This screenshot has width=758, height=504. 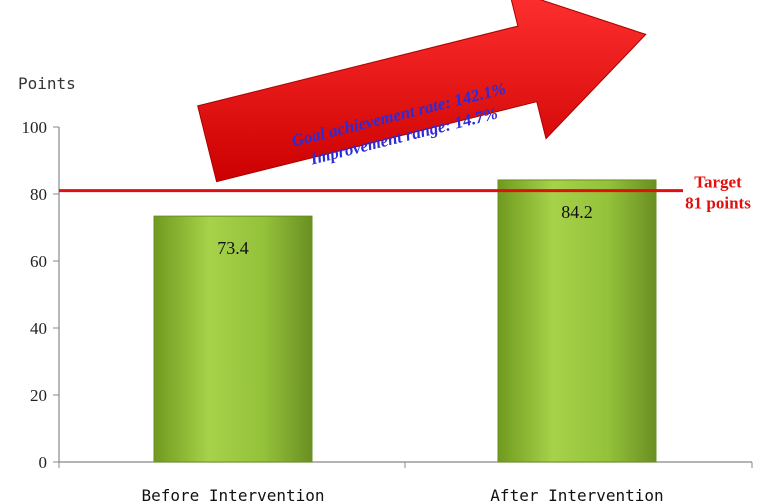 I want to click on y-tick-label: 40, so click(x=38, y=328).